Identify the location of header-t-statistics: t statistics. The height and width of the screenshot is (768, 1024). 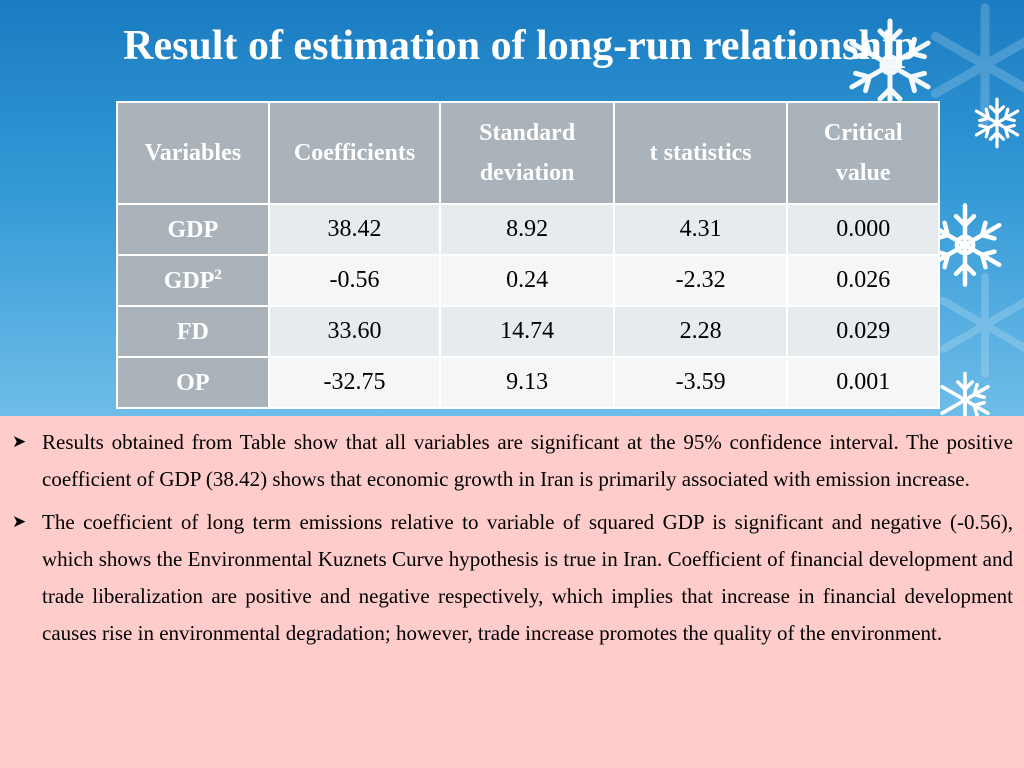
(700, 153).